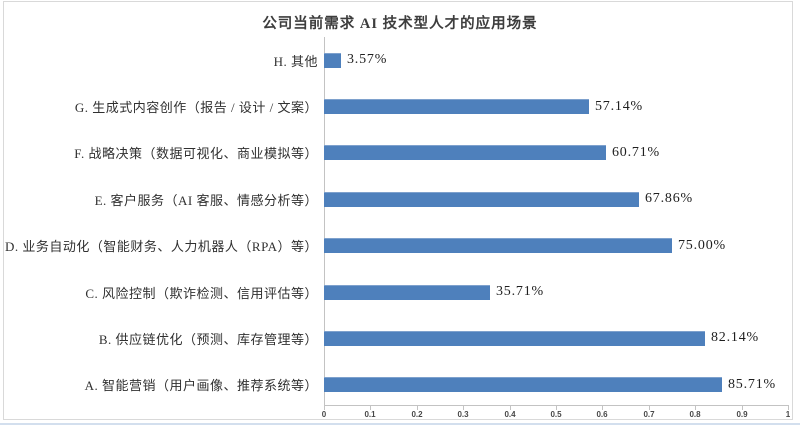 Image resolution: width=800 pixels, height=427 pixels. I want to click on x-axis-line, so click(556, 405).